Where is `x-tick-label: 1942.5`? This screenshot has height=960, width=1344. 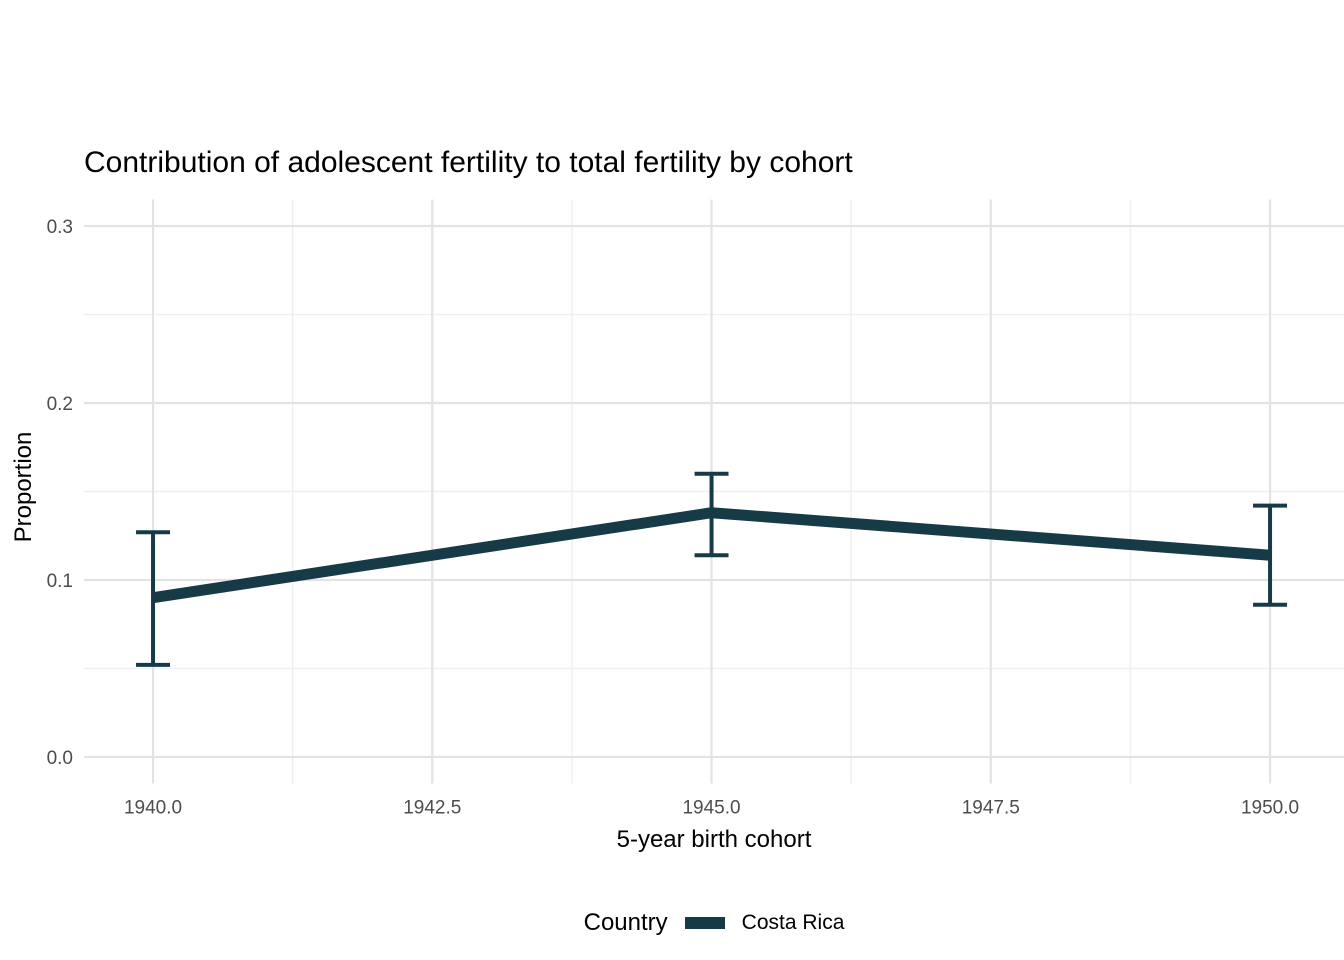 x-tick-label: 1942.5 is located at coordinates (432, 808).